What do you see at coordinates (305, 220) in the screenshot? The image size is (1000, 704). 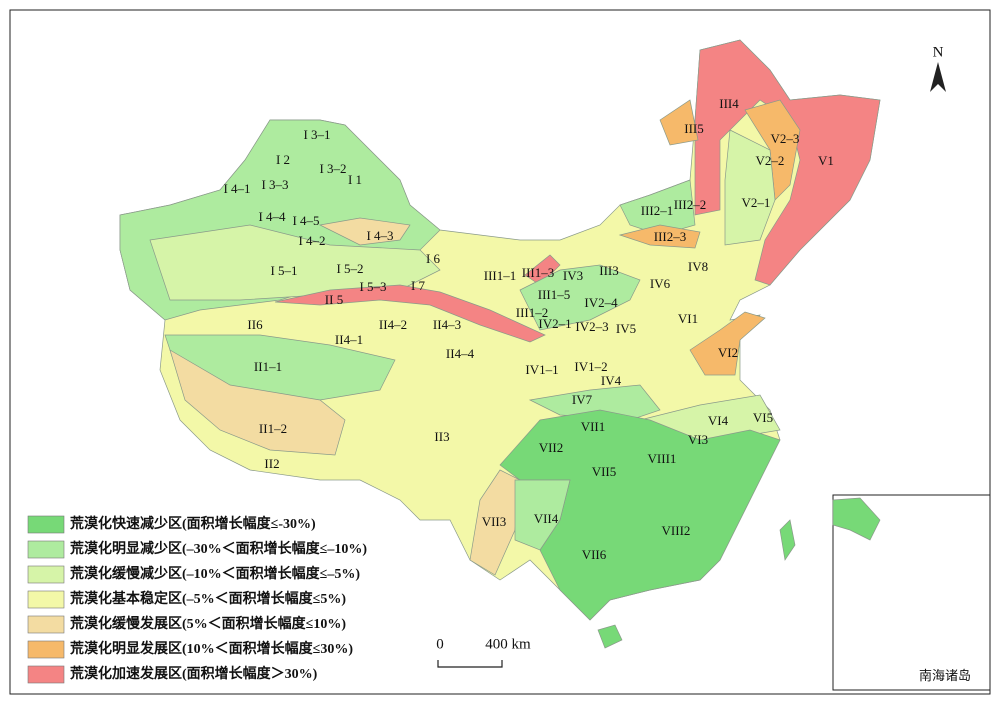 I see `region-label: I 4–5` at bounding box center [305, 220].